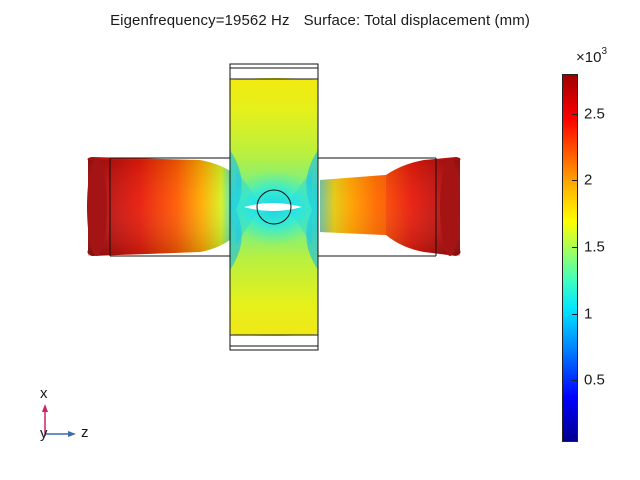  What do you see at coordinates (594, 380) in the screenshot?
I see `colorbar-tick-label: 0.5` at bounding box center [594, 380].